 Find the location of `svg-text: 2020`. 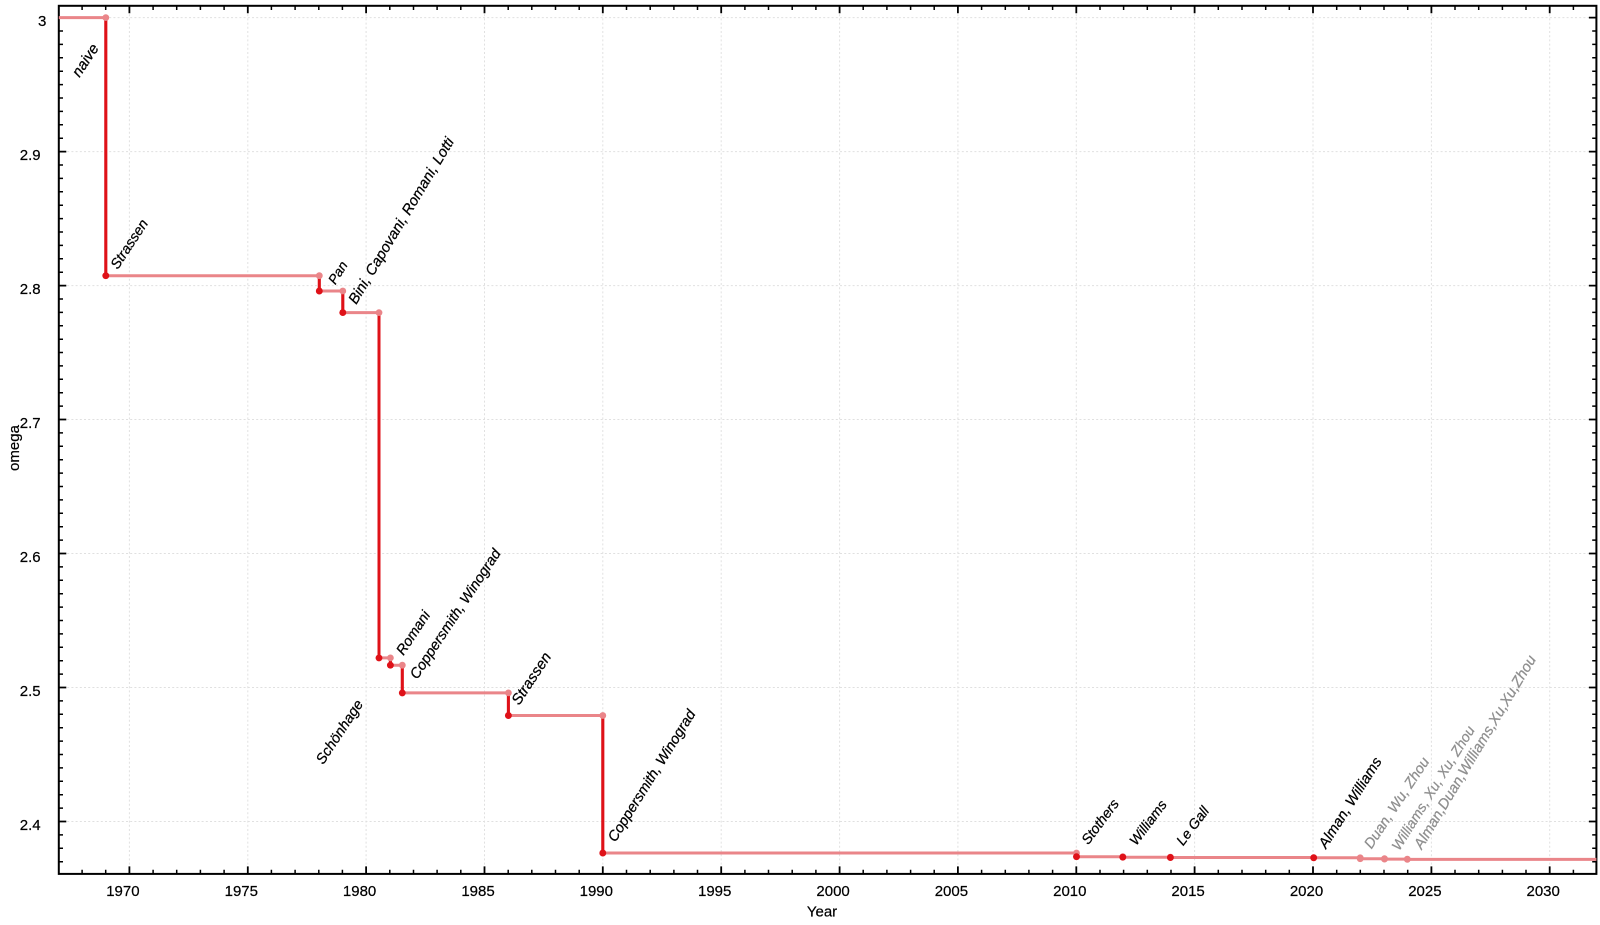

svg-text: 2020 is located at coordinates (1306, 891).